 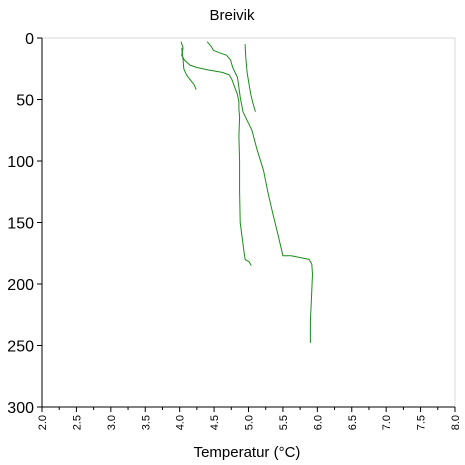 I want to click on x-tick-label: 3.5, so click(x=146, y=422).